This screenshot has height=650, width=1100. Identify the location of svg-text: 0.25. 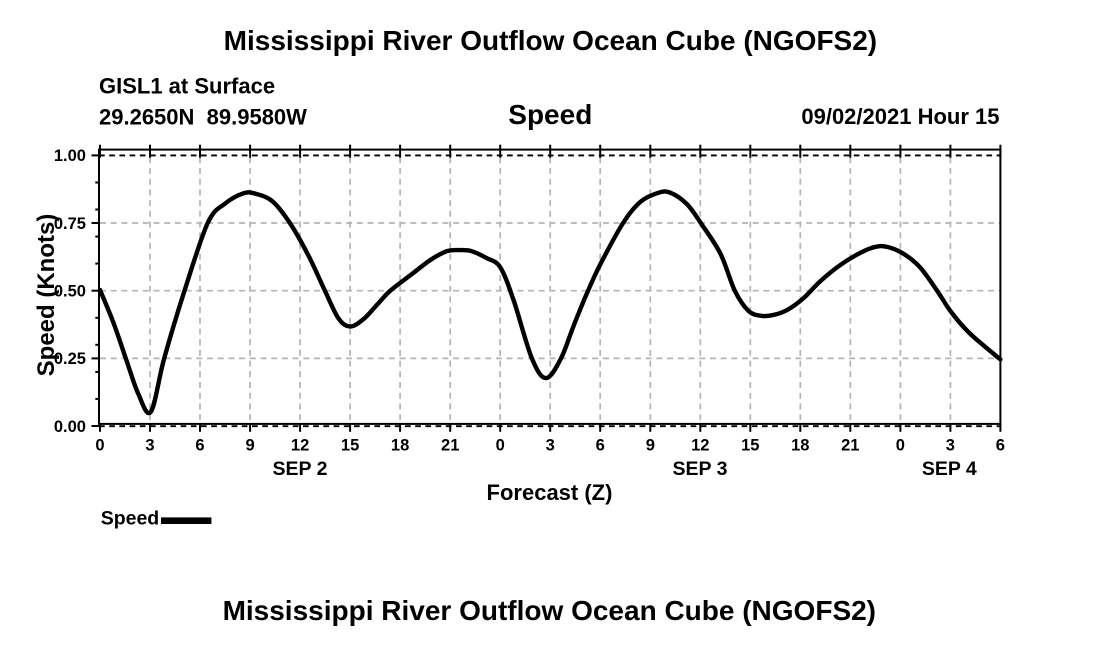
(70, 359).